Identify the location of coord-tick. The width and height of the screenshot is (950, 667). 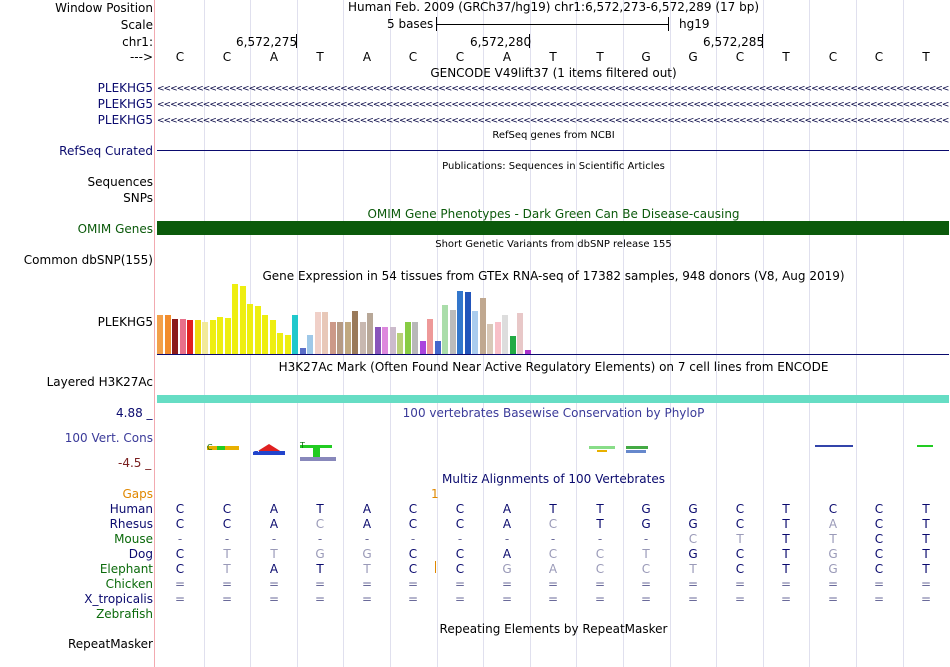
(762, 41).